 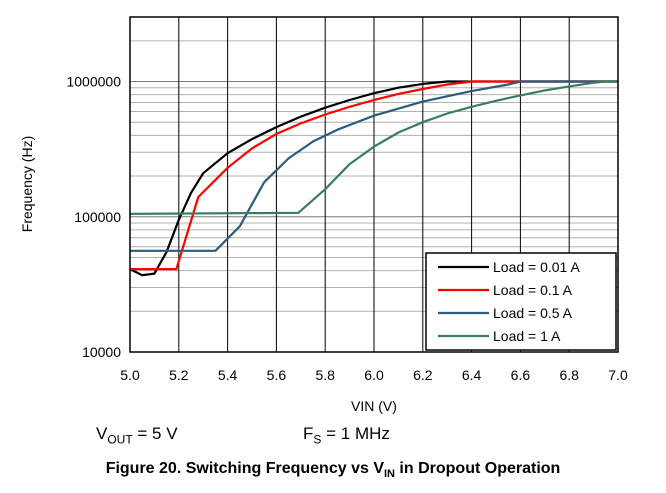 What do you see at coordinates (374, 406) in the screenshot?
I see `x-axis-title: VIN (V)` at bounding box center [374, 406].